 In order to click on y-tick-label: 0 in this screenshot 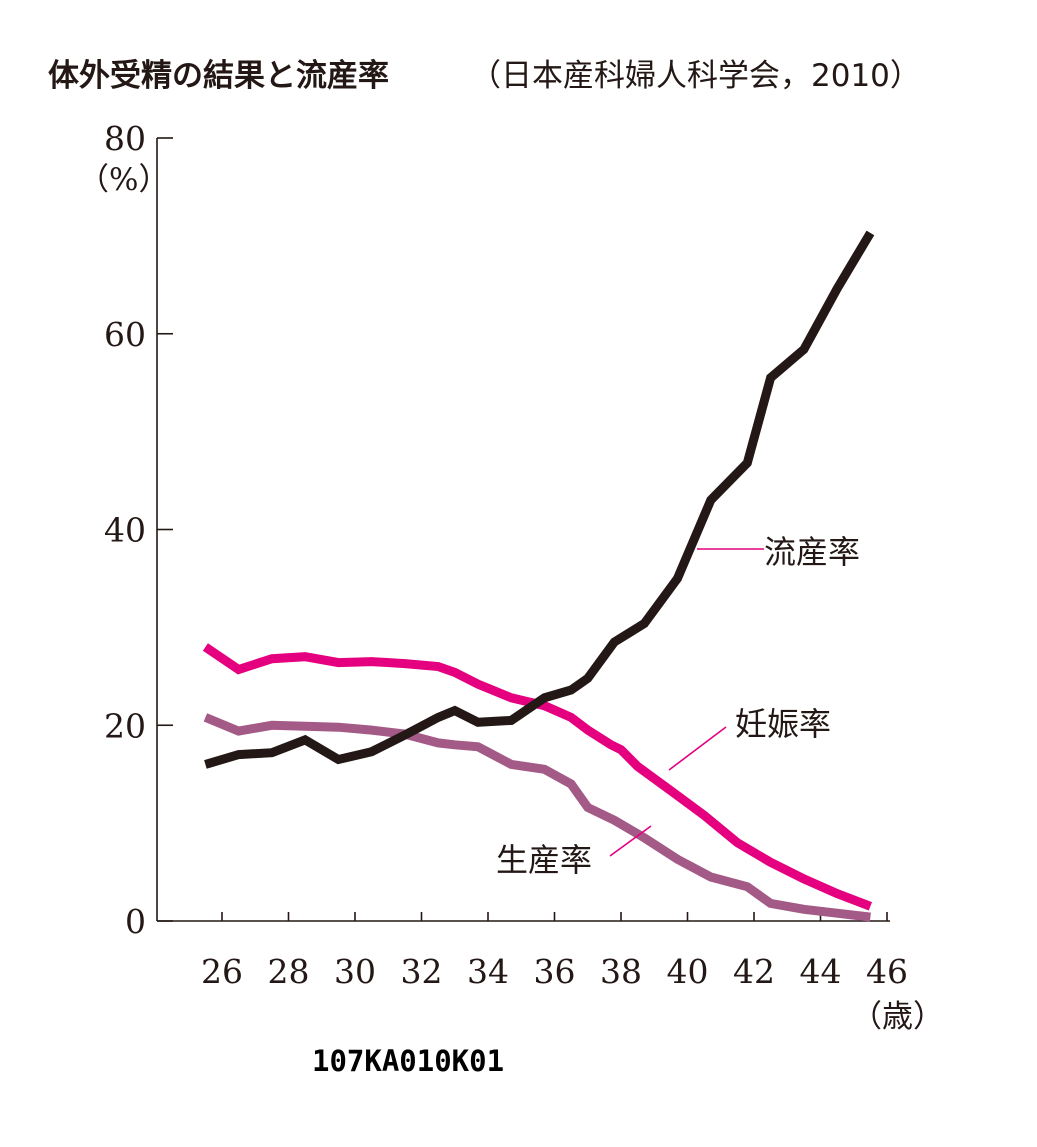, I will do `click(135, 921)`.